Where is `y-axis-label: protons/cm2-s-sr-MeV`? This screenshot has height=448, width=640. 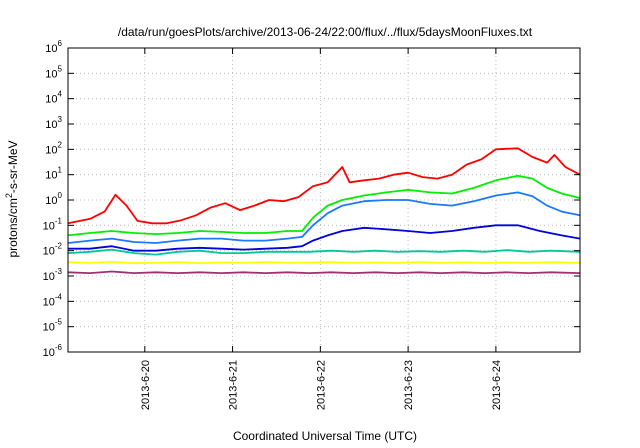
y-axis-label: protons/cm2-s-sr-MeV is located at coordinates (12, 198).